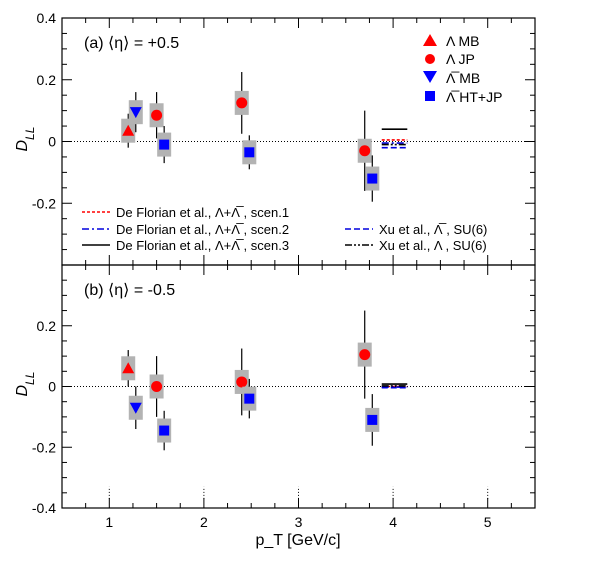  What do you see at coordinates (297, 540) in the screenshot?
I see `x-axis-label: p_T [GeV/c]` at bounding box center [297, 540].